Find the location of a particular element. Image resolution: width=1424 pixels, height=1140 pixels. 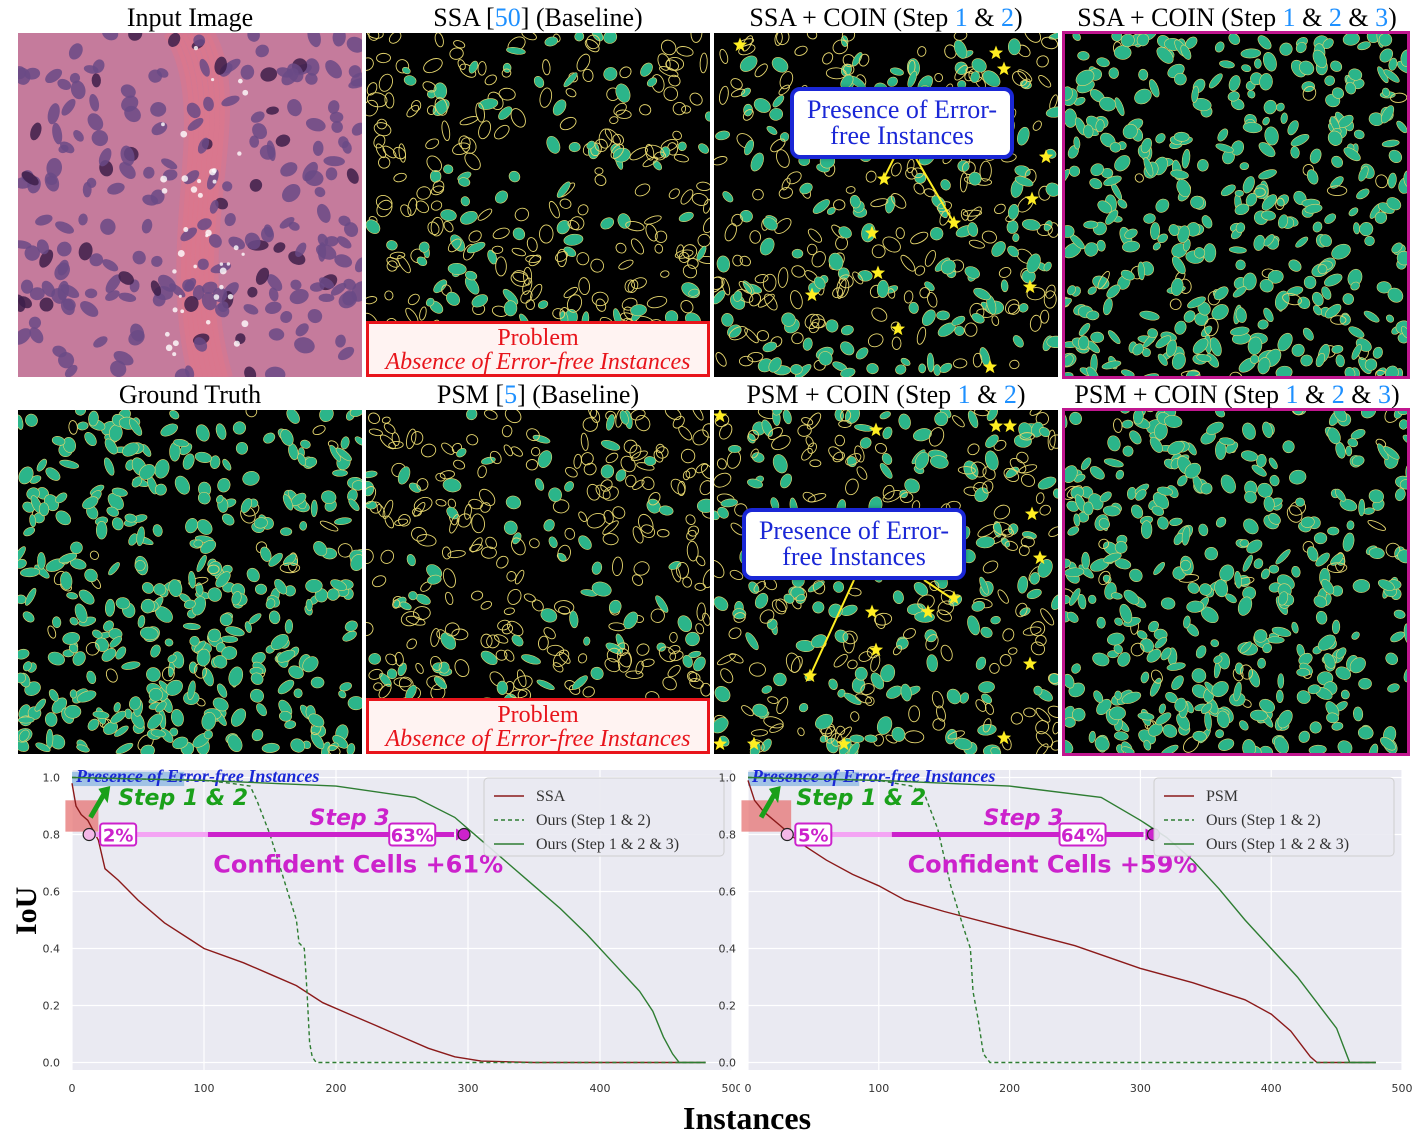

confident-cells-label: Confident Cells +59% is located at coordinates (1053, 865).